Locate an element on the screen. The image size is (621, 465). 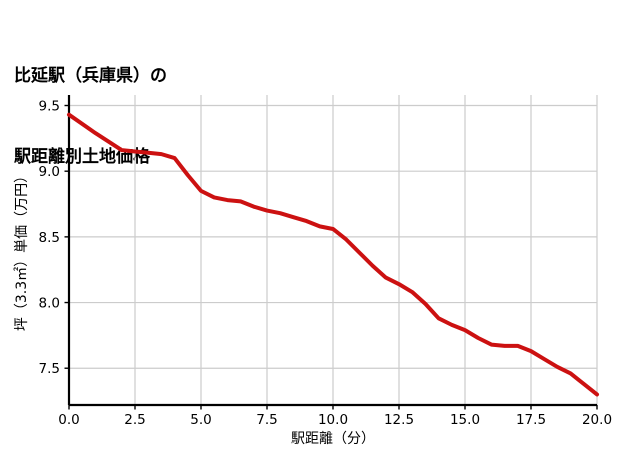
chart-title-line-1: 比延駅（兵庫県）の is located at coordinates (90, 75).